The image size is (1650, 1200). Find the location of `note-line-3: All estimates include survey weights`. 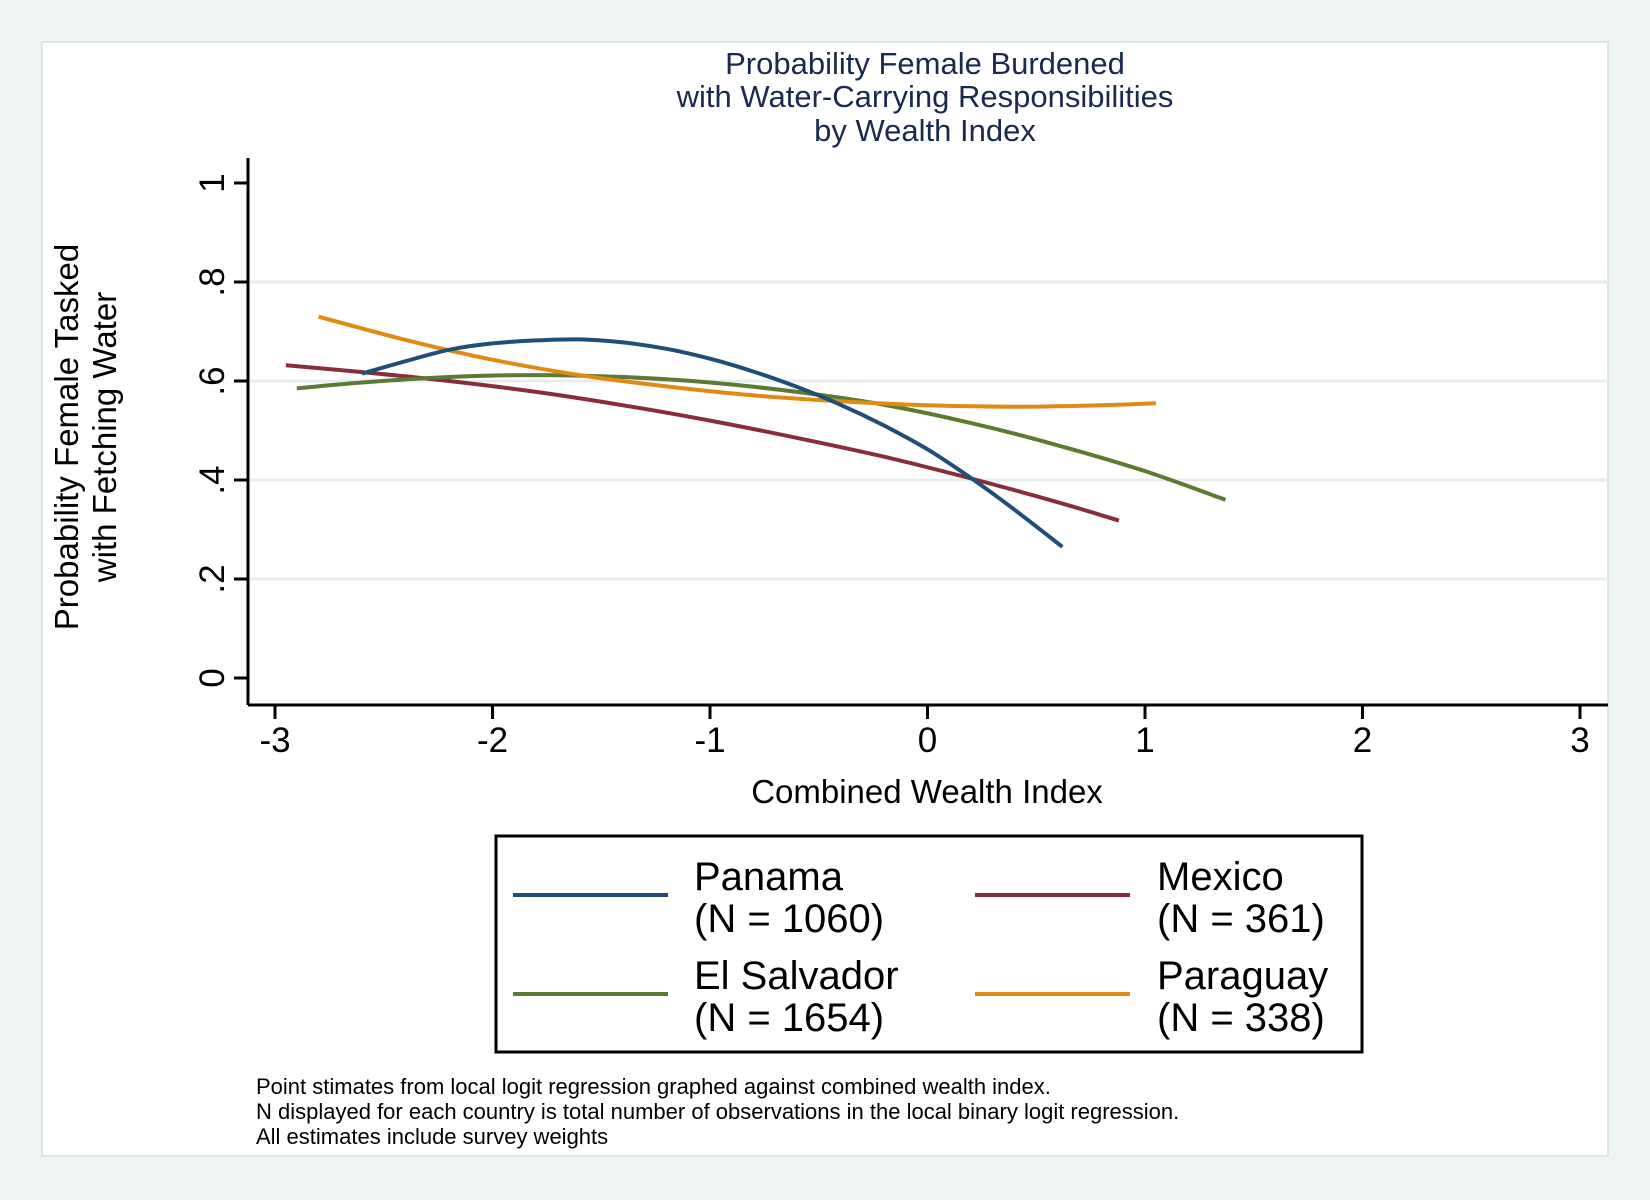

note-line-3: All estimates include survey weights is located at coordinates (432, 1136).